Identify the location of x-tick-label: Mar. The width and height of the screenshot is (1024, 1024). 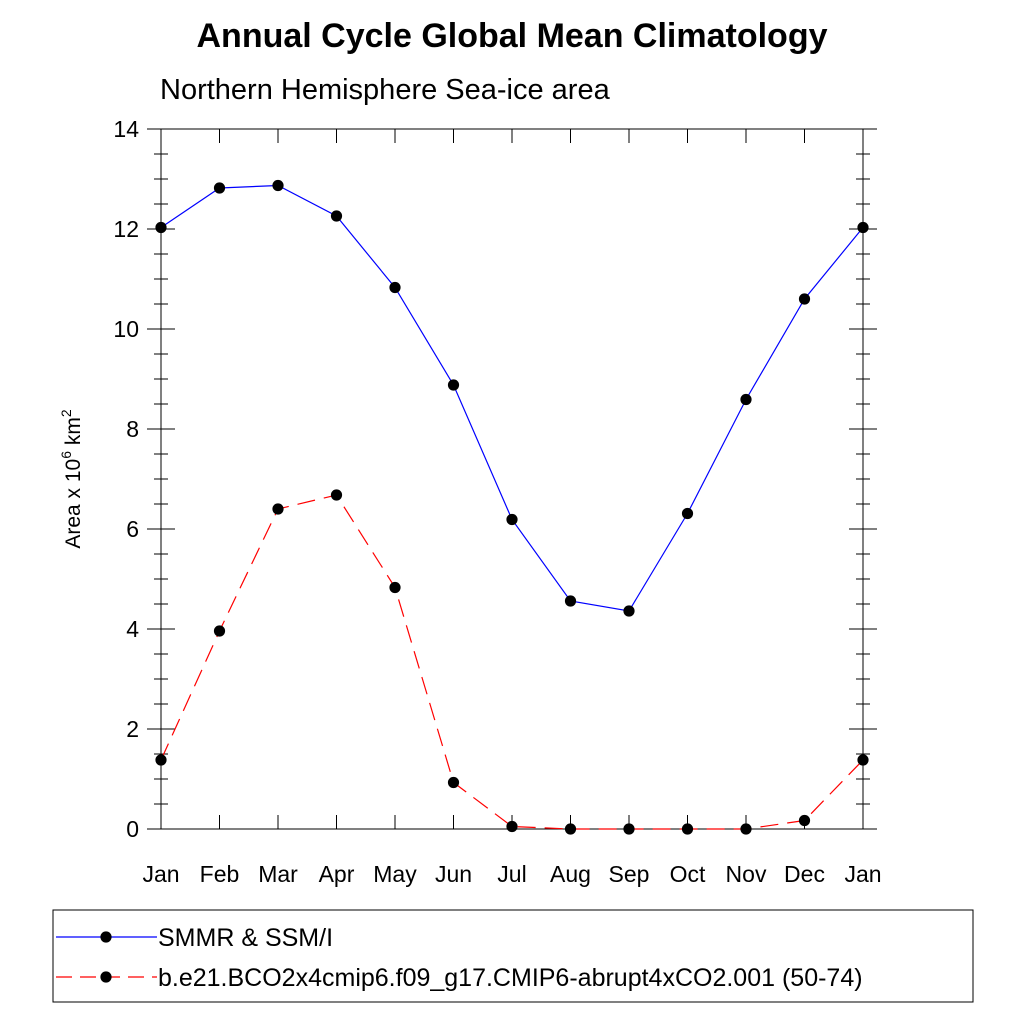
(278, 874).